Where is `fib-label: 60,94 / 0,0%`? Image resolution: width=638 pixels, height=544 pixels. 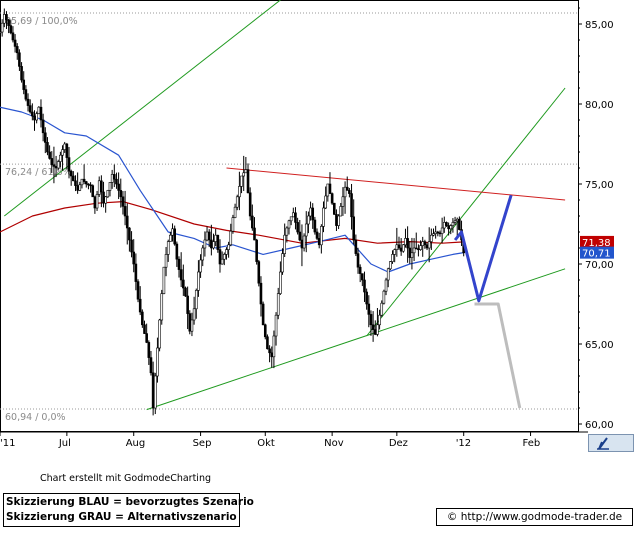 fib-label: 60,94 / 0,0% is located at coordinates (35, 417).